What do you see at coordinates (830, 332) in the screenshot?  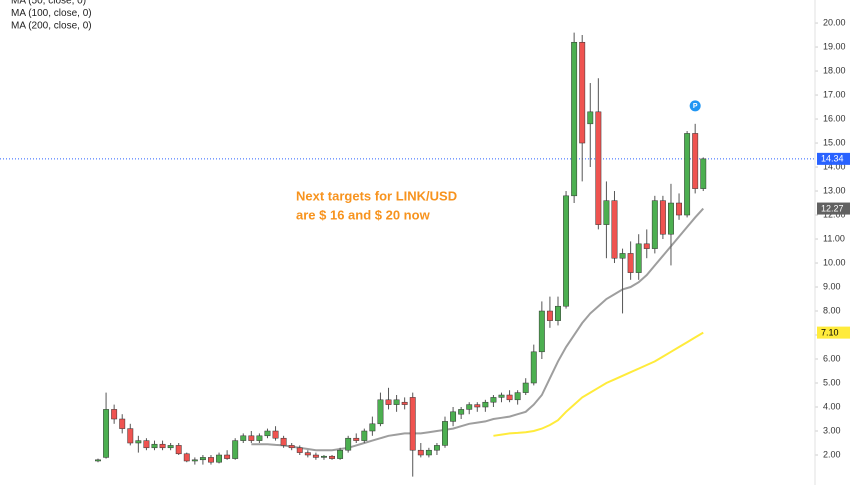 I see `price-label: 7.10` at bounding box center [830, 332].